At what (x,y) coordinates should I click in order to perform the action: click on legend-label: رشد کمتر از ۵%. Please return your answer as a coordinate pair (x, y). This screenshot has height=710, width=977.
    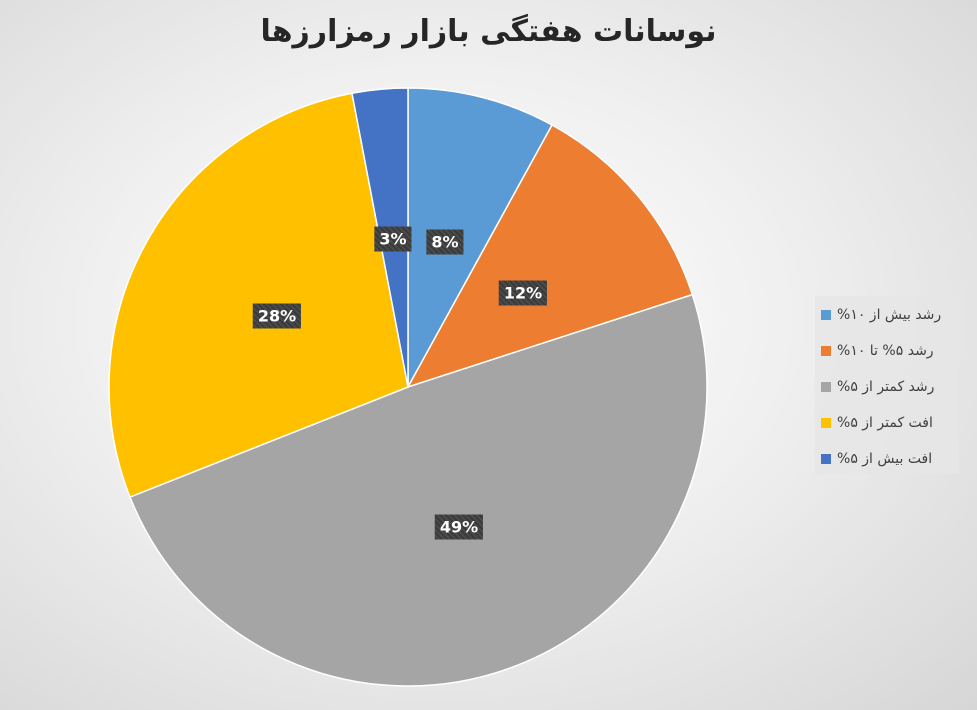
    Looking at the image, I should click on (886, 387).